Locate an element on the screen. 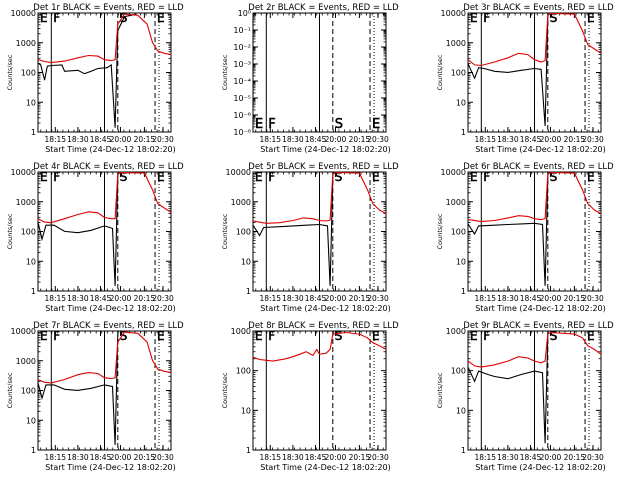  panel-title: Det 8r BLACK = Events, RED = LLD is located at coordinates (323, 326).